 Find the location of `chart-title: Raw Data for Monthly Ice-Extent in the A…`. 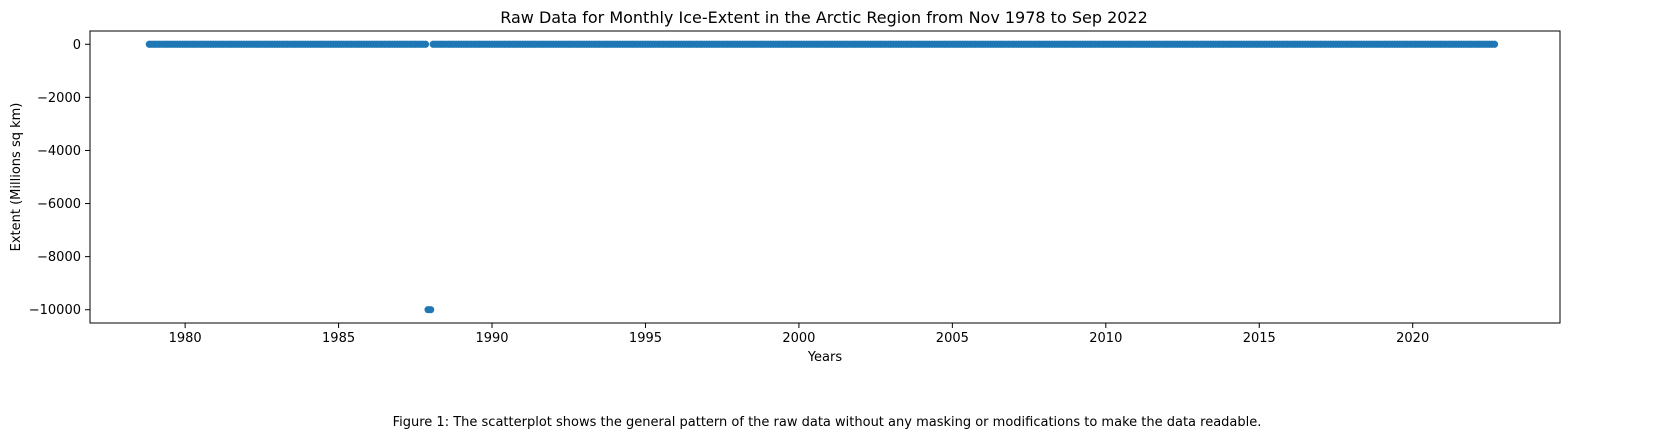

chart-title: Raw Data for Monthly Ice-Extent in the A… is located at coordinates (824, 17).